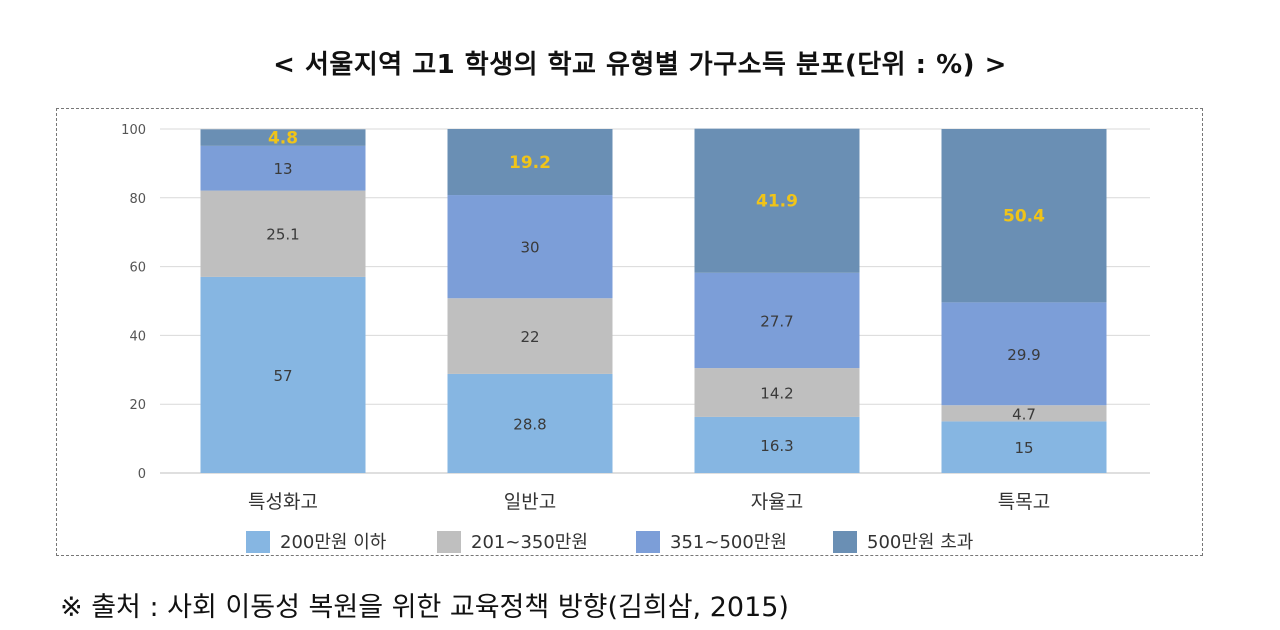 This screenshot has height=630, width=1280. I want to click on legend-label: 500만원 초과, so click(920, 542).